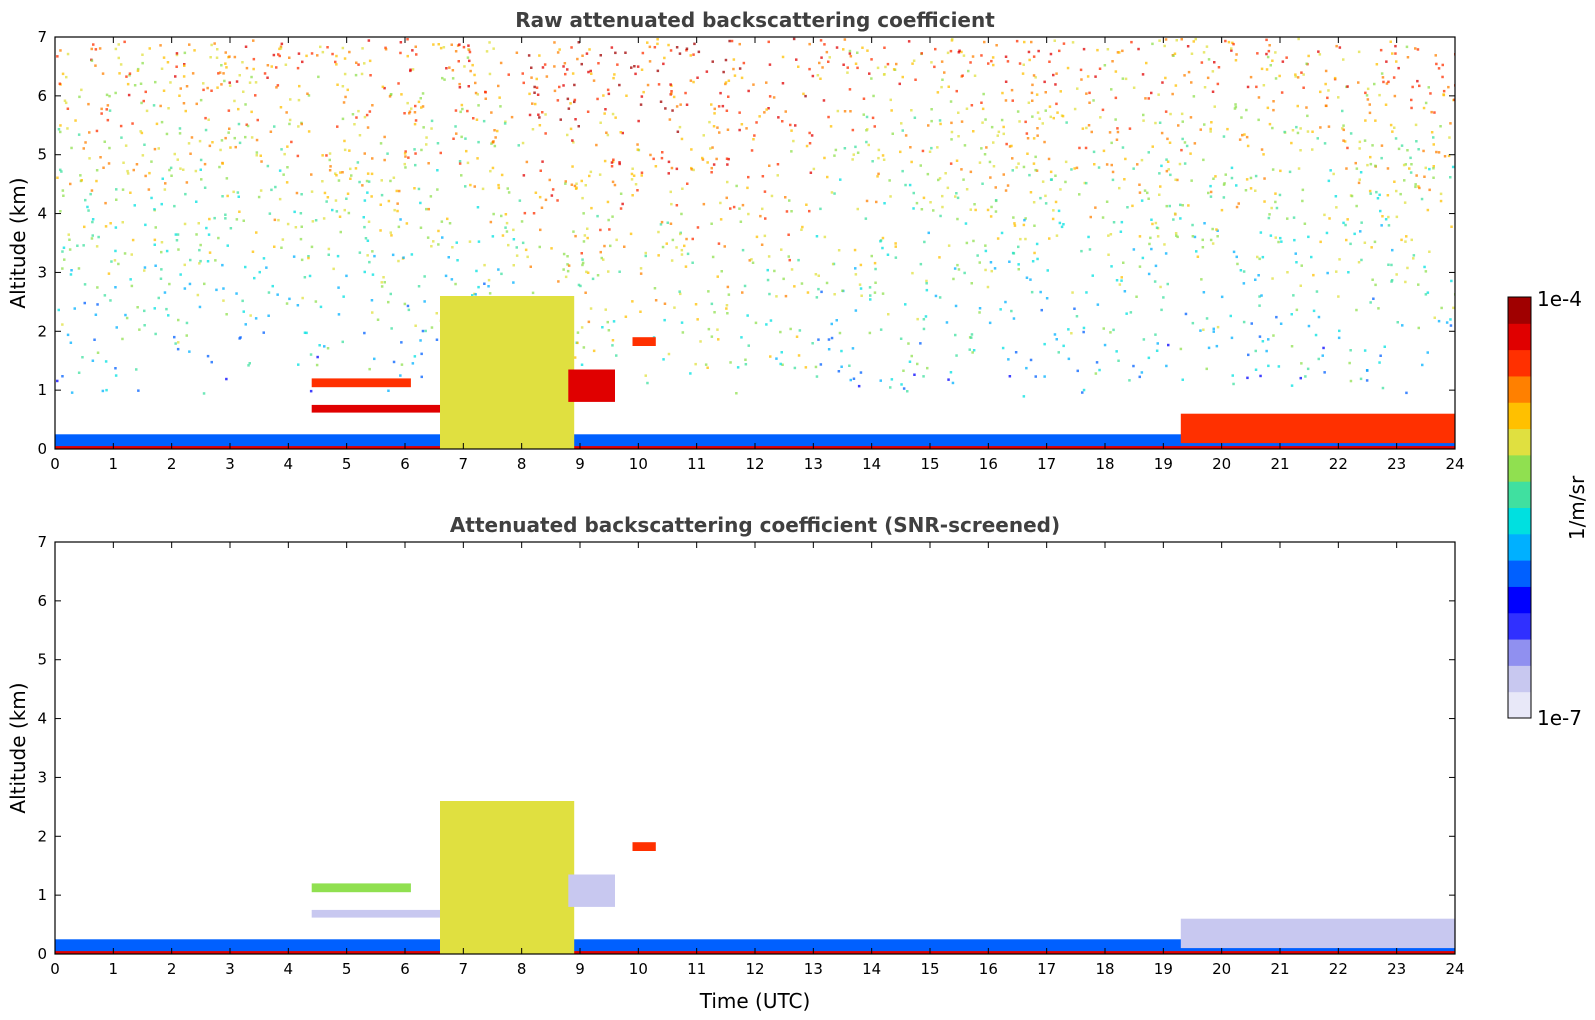  I want to click on x-tick-label: 2, so click(172, 969).